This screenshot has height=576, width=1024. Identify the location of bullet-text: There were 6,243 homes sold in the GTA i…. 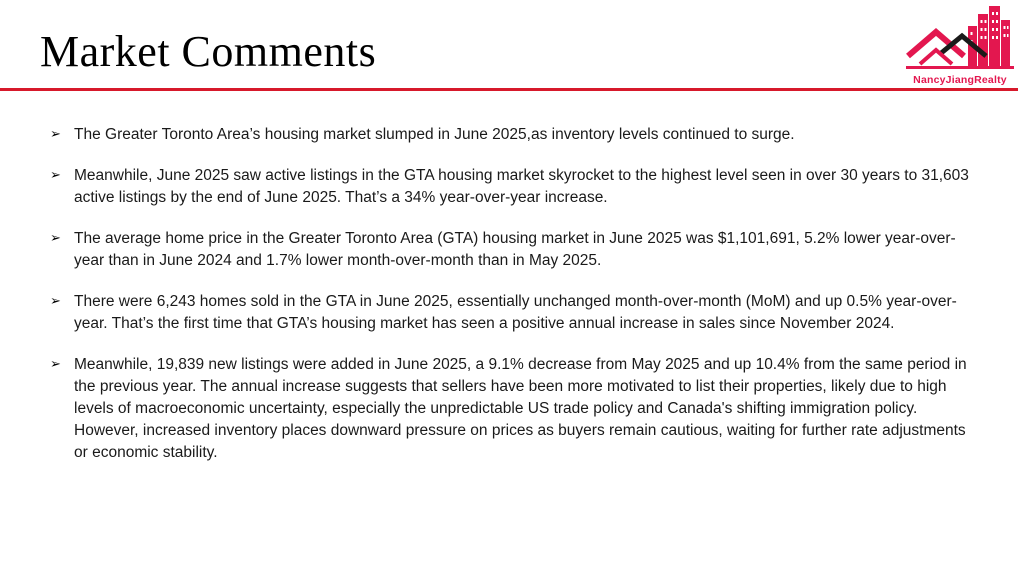
(515, 312).